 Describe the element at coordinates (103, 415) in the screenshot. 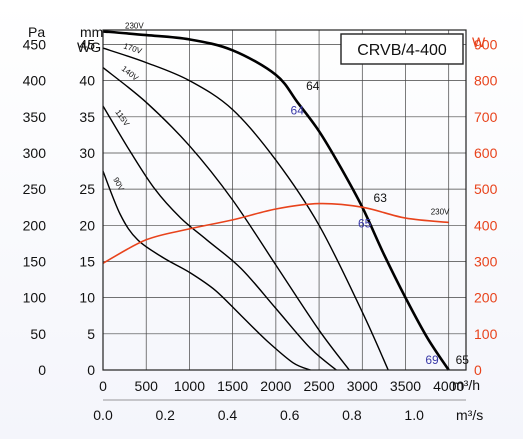

I see `m3s-tick-label: 0.0` at that location.